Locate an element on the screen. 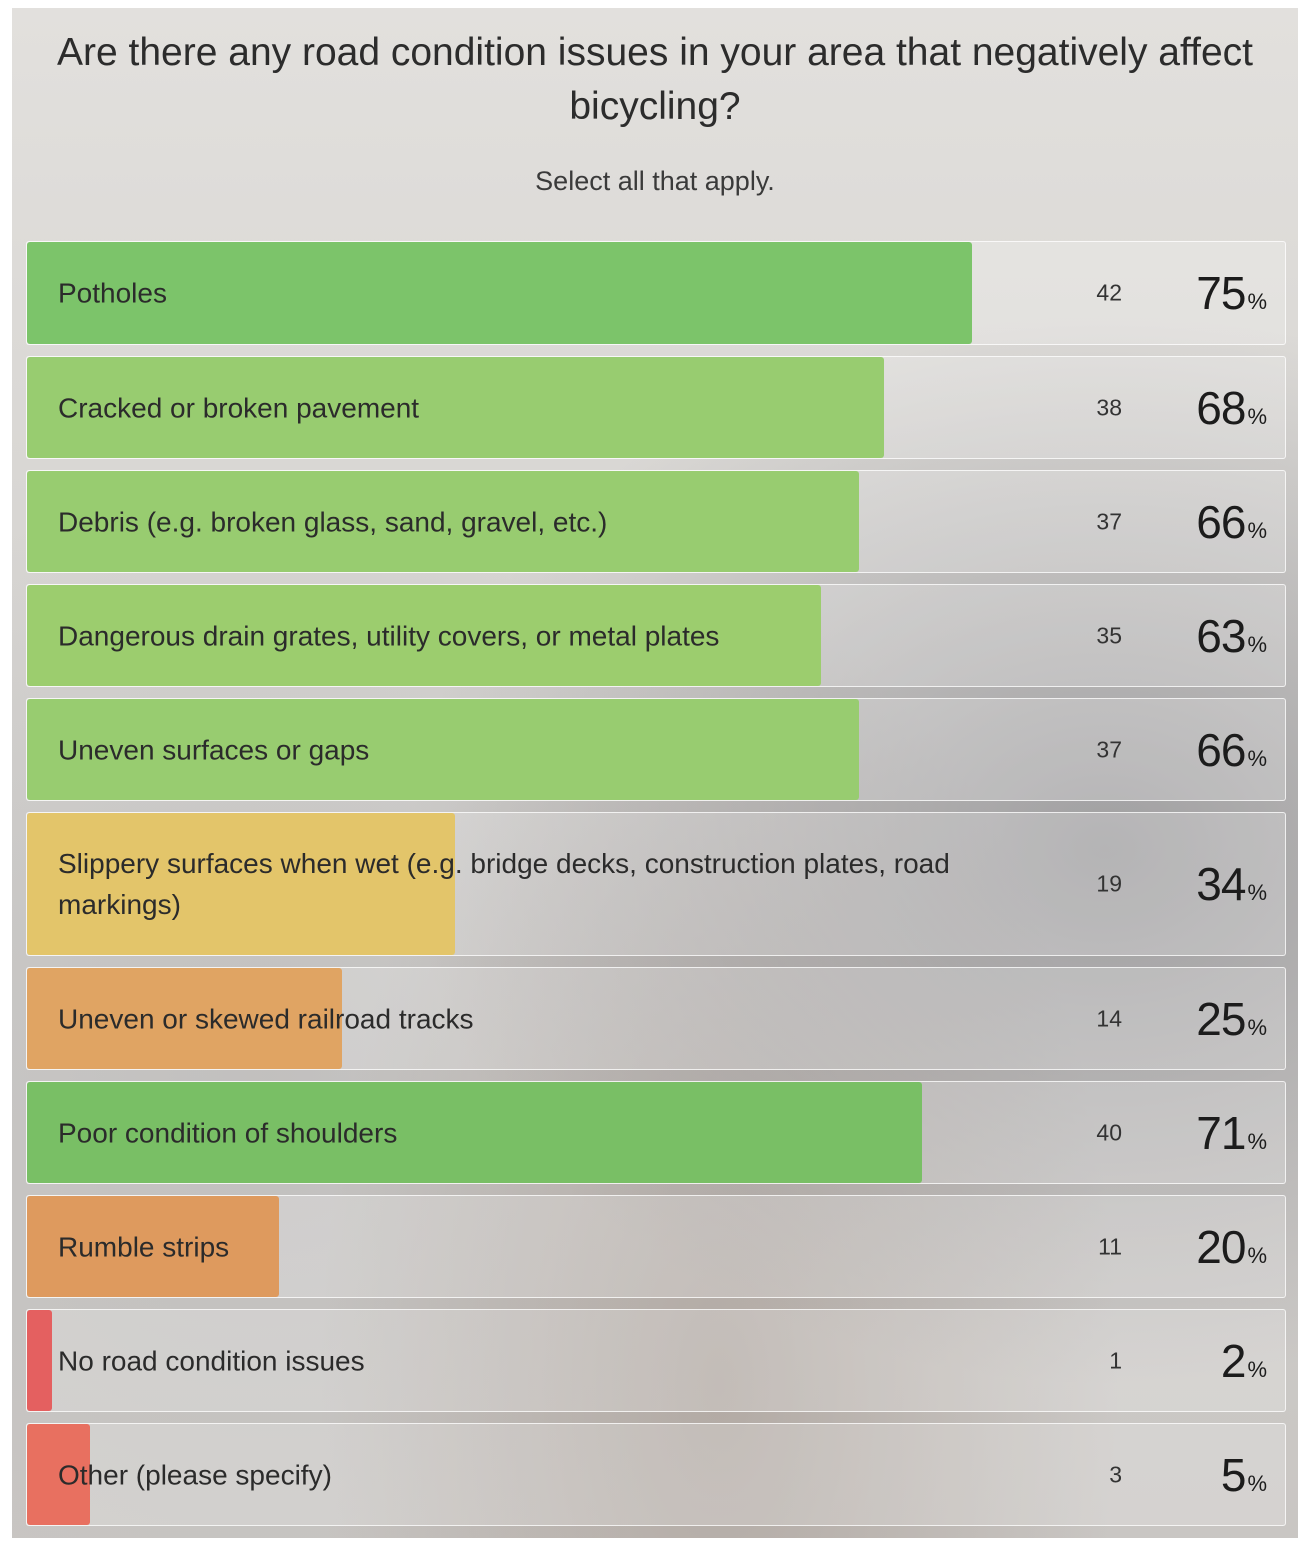 The height and width of the screenshot is (1545, 1310). result-row: Uneven surfaces or gaps 37 66% is located at coordinates (656, 749).